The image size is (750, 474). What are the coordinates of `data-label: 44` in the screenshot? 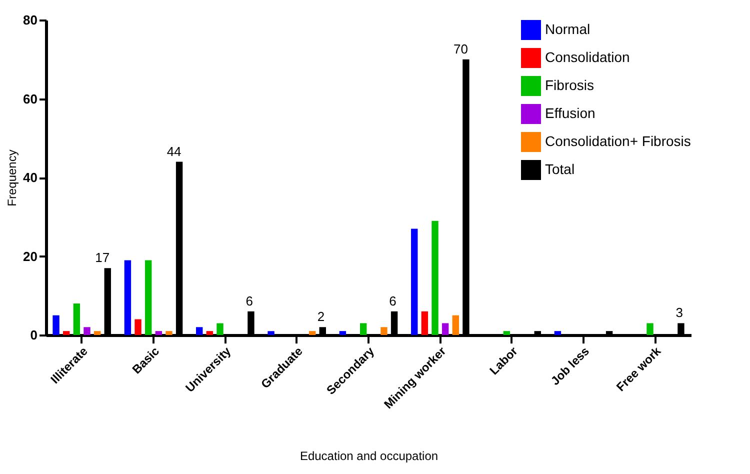 It's located at (174, 151).